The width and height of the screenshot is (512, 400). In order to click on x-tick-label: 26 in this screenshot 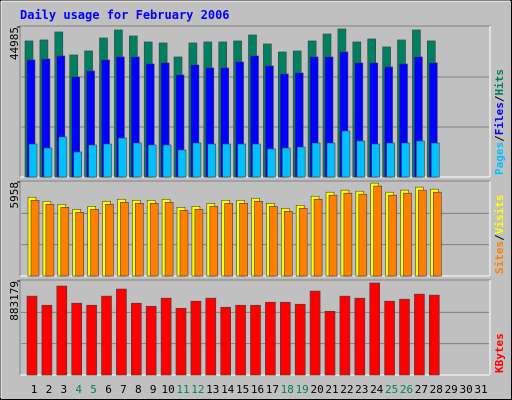, I will do `click(406, 389)`.